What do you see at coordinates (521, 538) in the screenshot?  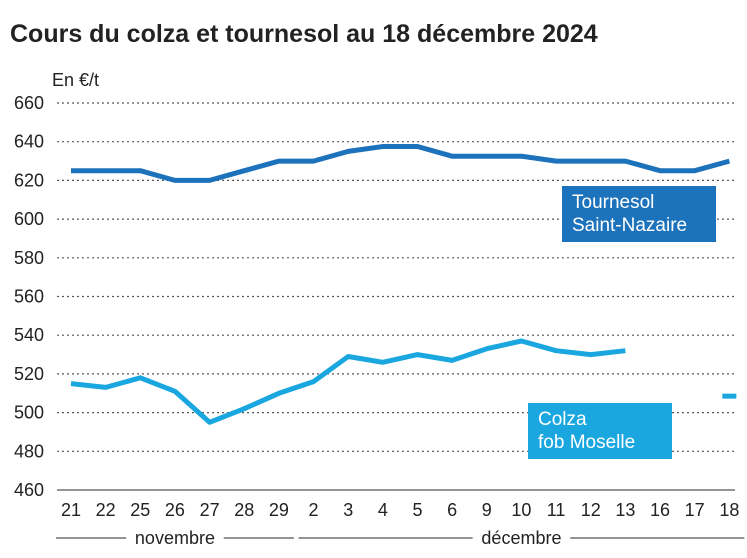 I see `month-label: décembre` at bounding box center [521, 538].